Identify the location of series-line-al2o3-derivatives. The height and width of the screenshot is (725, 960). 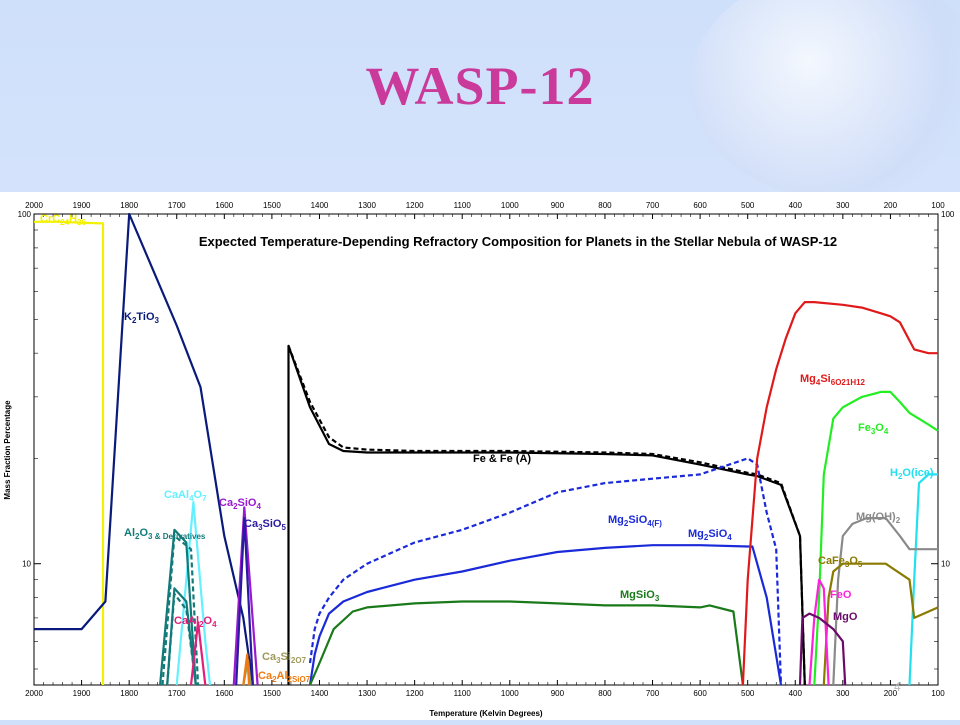
(178, 607).